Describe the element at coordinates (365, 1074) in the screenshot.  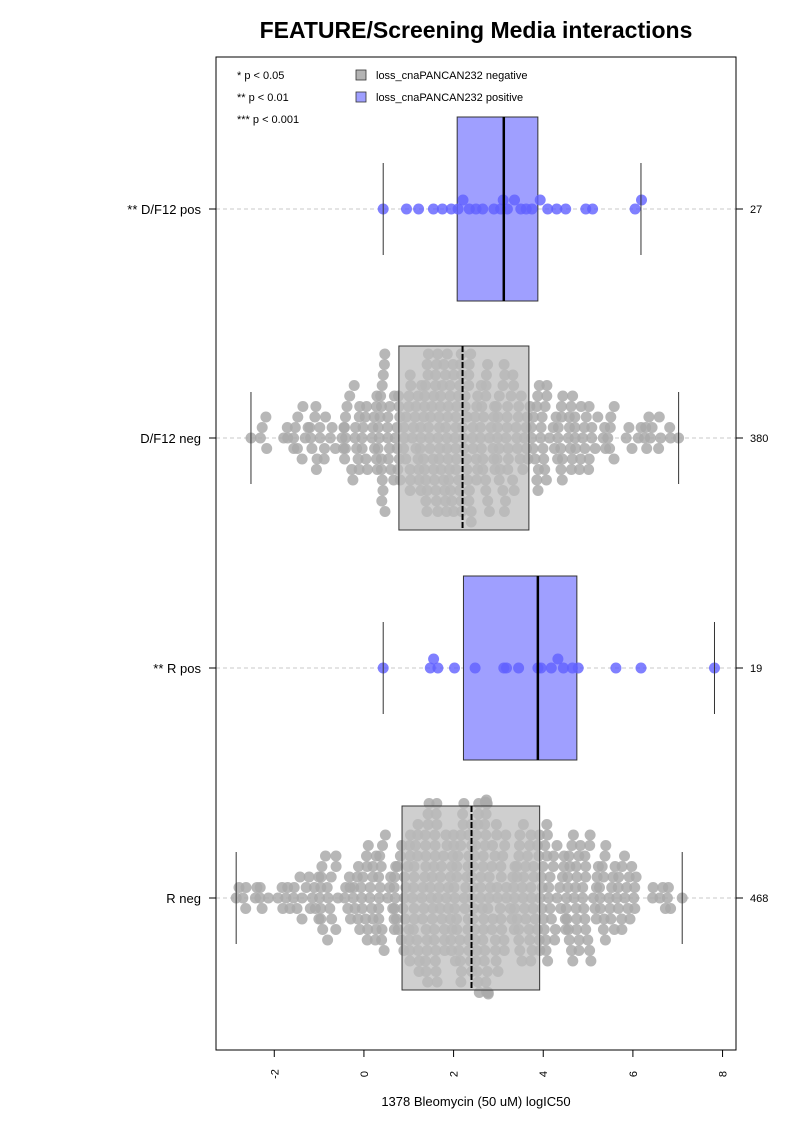
I see `x-tick-label: 0` at that location.